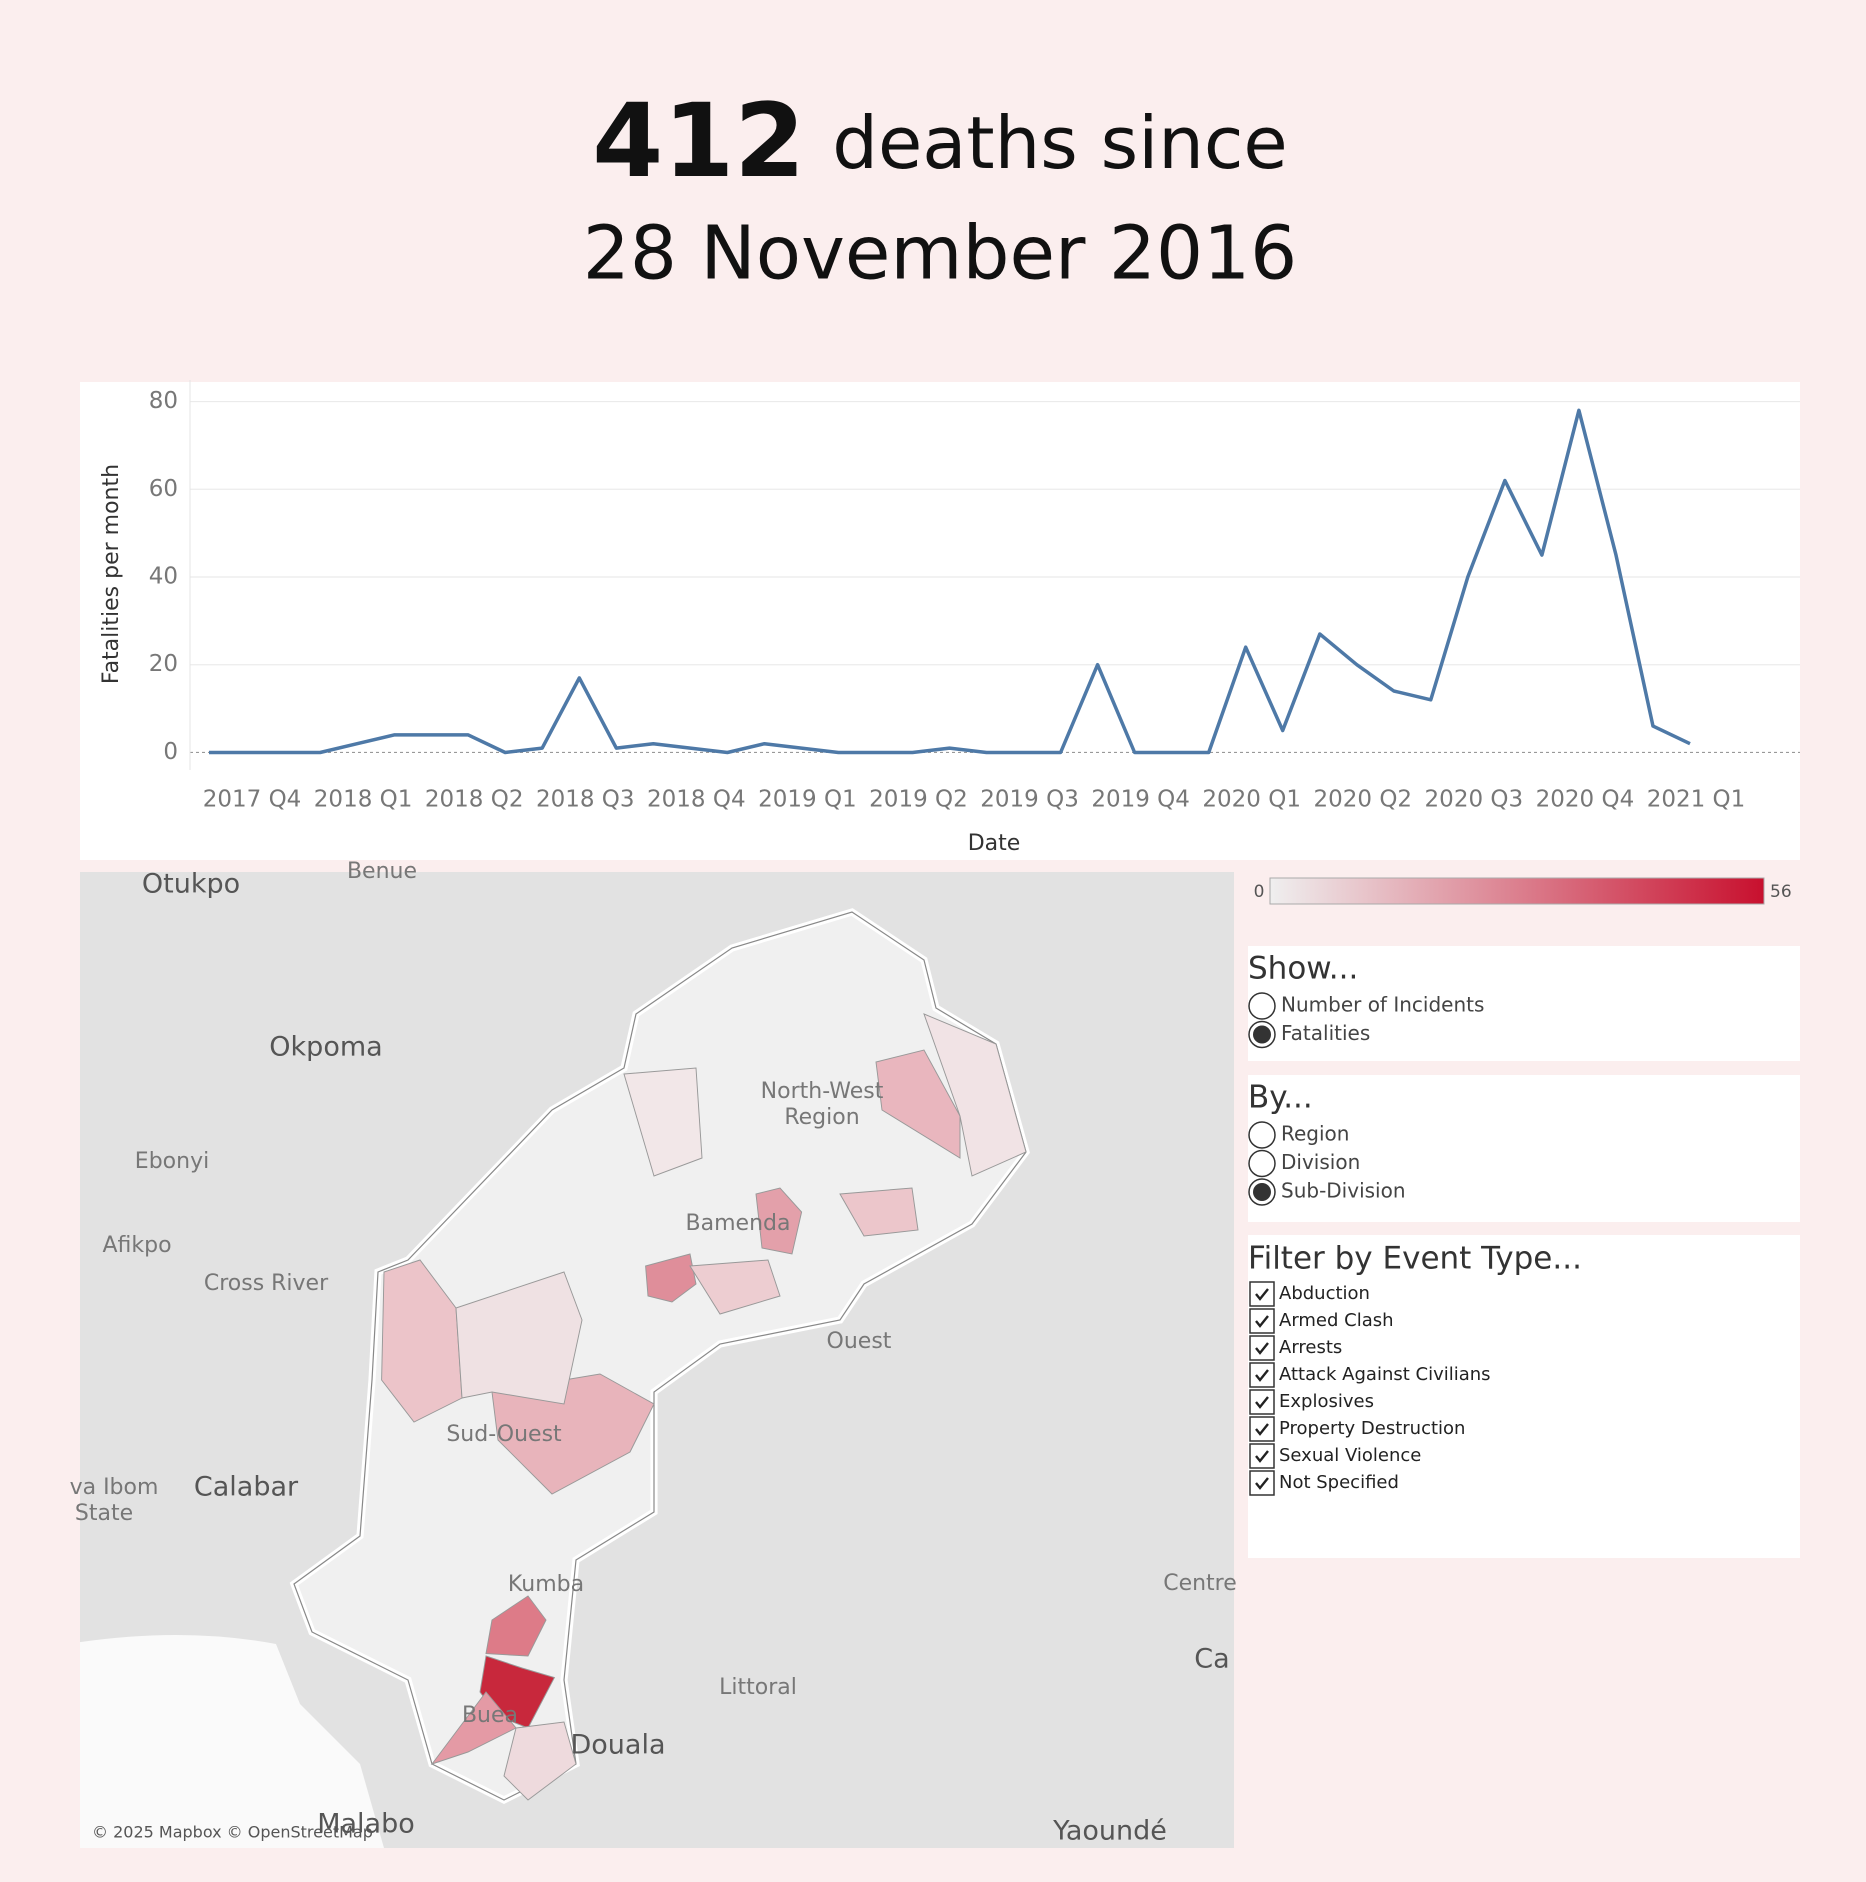 The image size is (1866, 1882). What do you see at coordinates (940, 254) in the screenshot?
I see `headline-date: 28 November 2016` at bounding box center [940, 254].